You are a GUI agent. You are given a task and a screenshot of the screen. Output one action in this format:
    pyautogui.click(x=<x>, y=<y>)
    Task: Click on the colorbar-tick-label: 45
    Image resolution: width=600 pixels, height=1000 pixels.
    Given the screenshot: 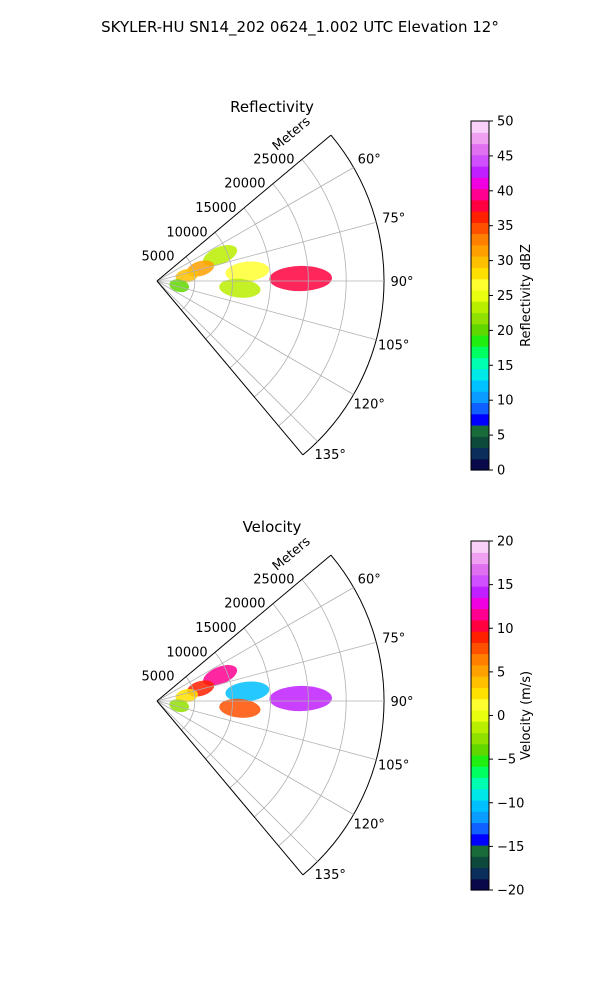 What is the action you would take?
    pyautogui.click(x=505, y=156)
    